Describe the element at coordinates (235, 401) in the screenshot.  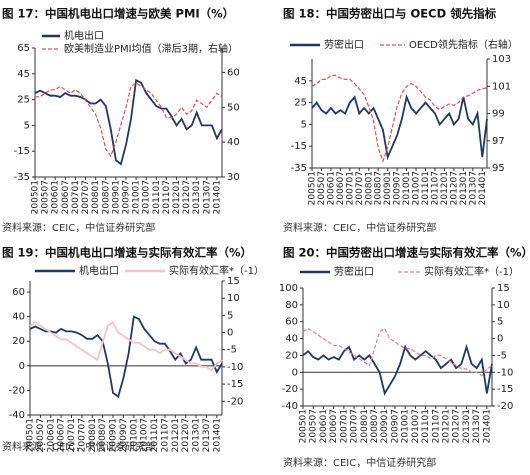
I see `y2-tick-label: -20` at that location.